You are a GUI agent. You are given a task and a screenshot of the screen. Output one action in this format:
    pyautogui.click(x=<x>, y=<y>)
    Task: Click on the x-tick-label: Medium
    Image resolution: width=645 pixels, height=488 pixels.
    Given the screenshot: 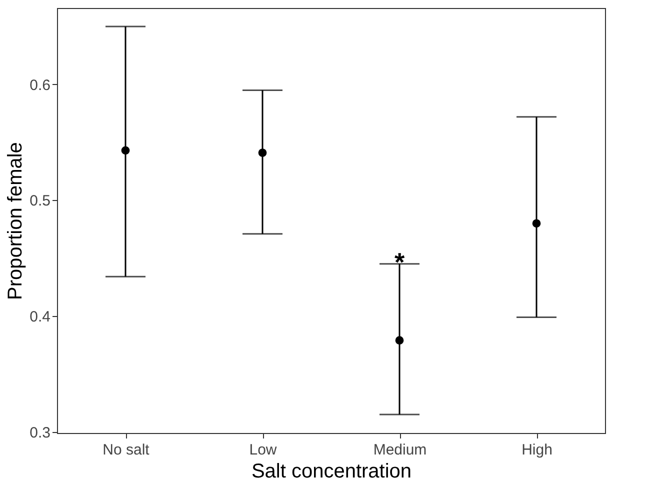 What is the action you would take?
    pyautogui.click(x=400, y=450)
    